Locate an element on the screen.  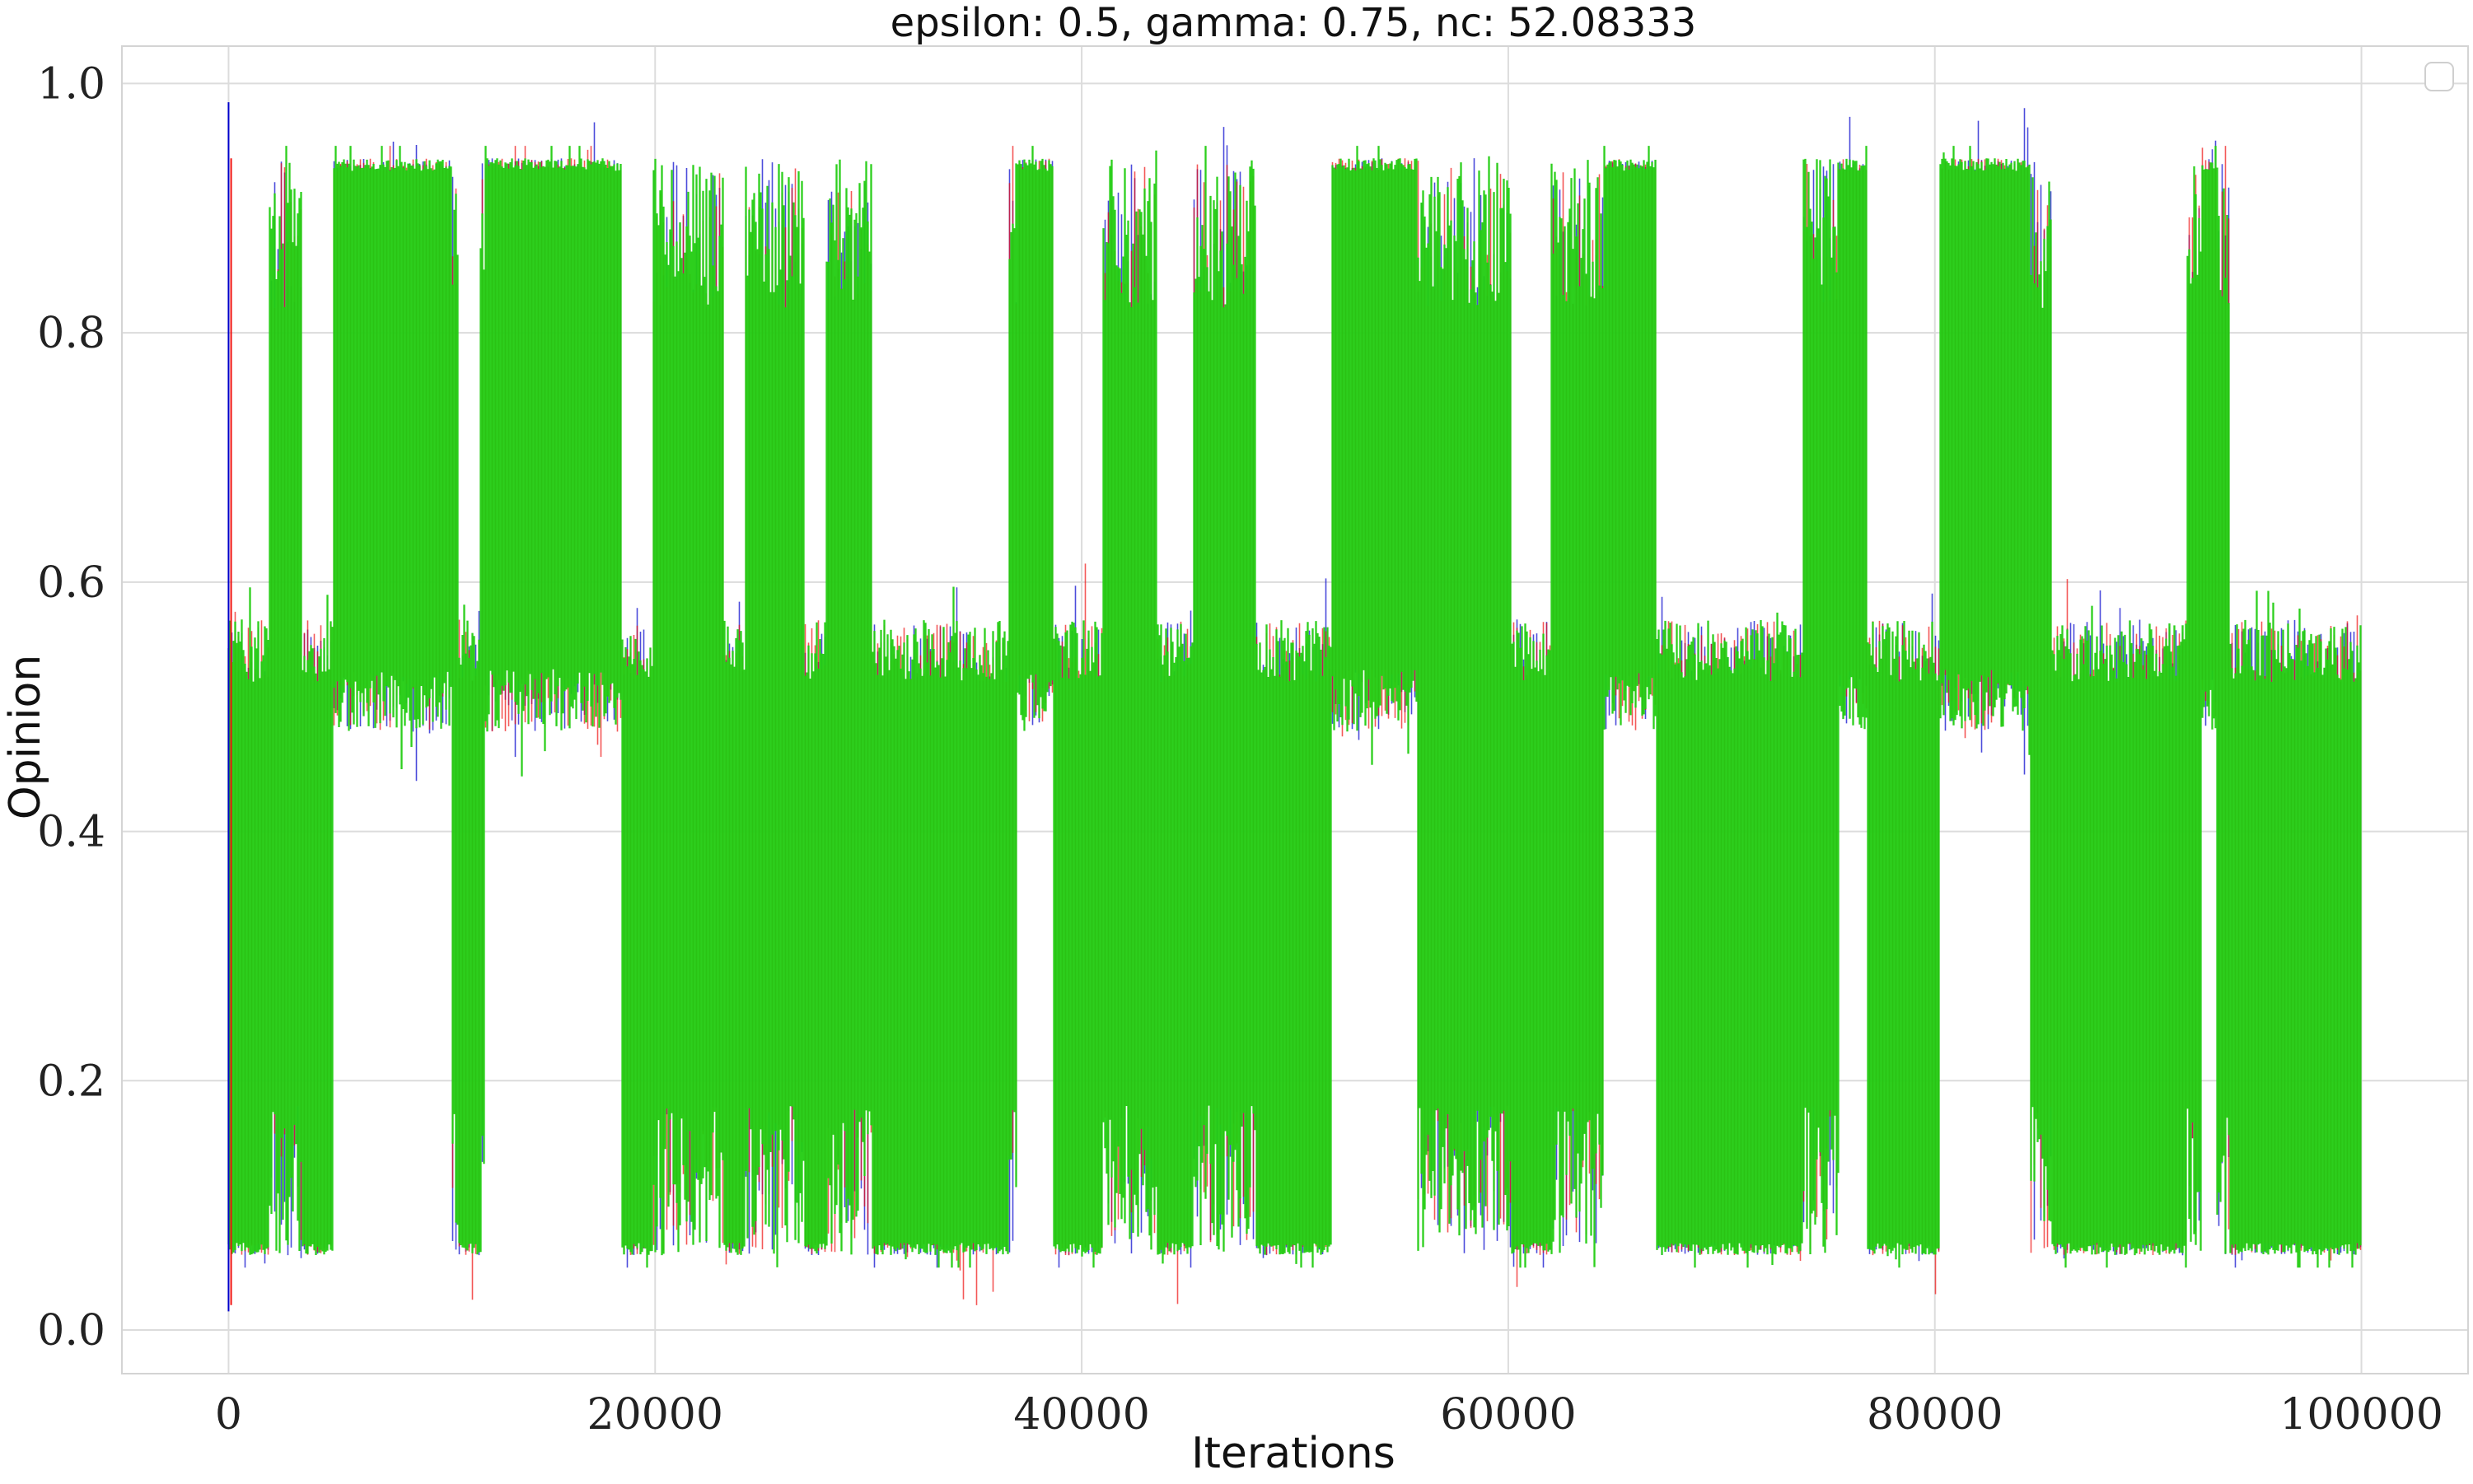
x-tick-label: 80000 is located at coordinates (1935, 1415).